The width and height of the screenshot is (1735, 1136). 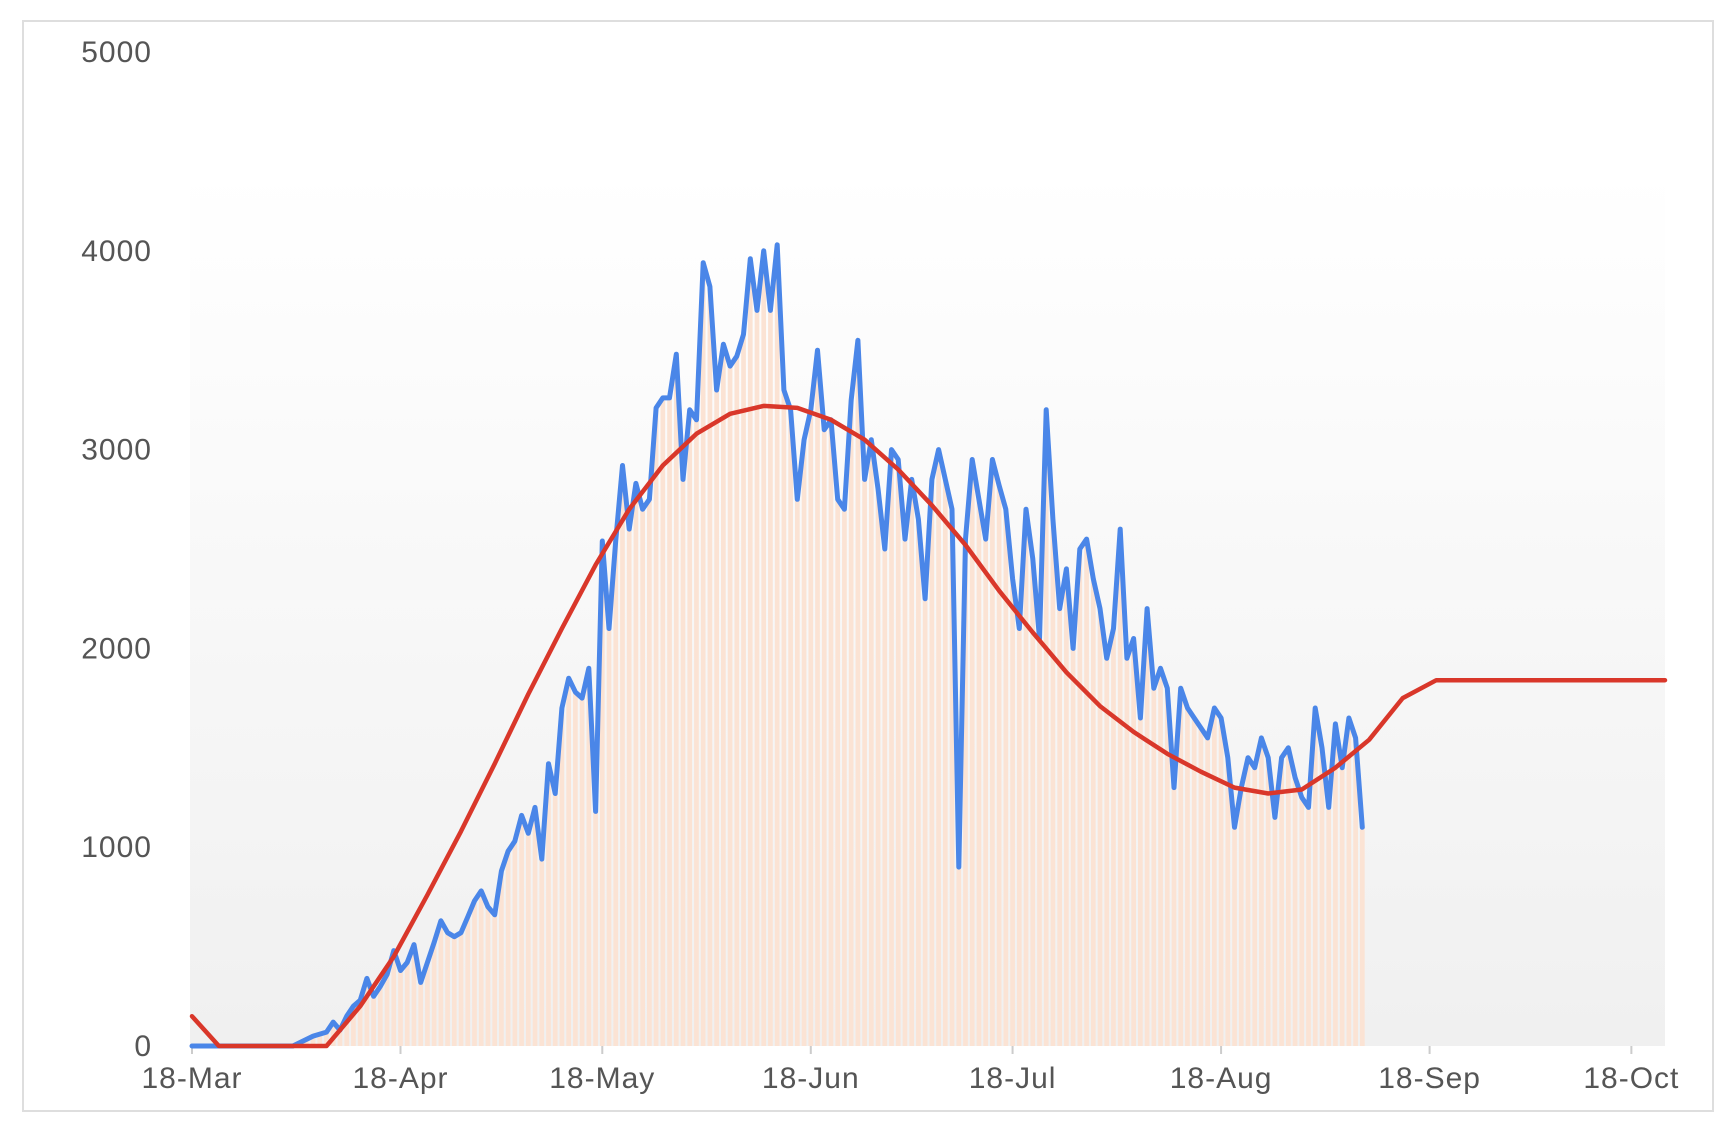 What do you see at coordinates (400, 1078) in the screenshot?
I see `x-tick-label: 18-Apr` at bounding box center [400, 1078].